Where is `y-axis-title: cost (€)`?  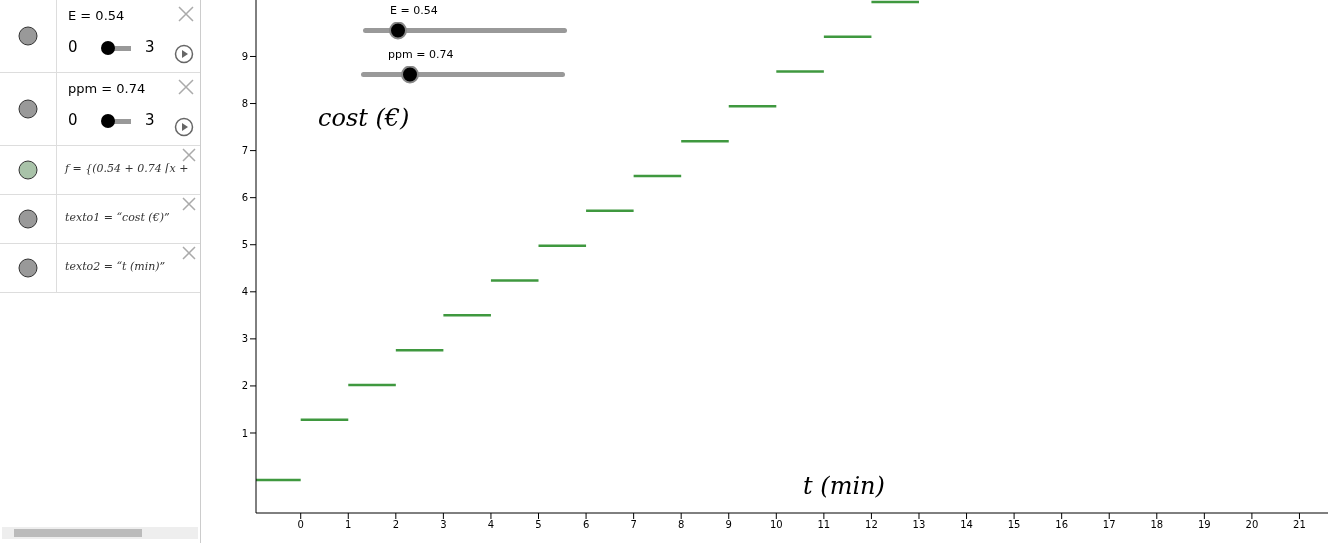 y-axis-title: cost (€) is located at coordinates (364, 118).